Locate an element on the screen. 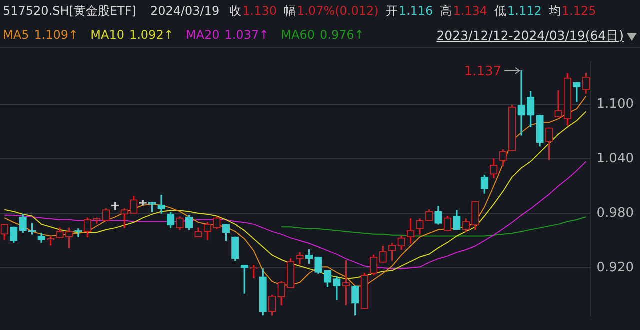 This screenshot has height=330, width=640. text: MA20 is located at coordinates (203, 35).